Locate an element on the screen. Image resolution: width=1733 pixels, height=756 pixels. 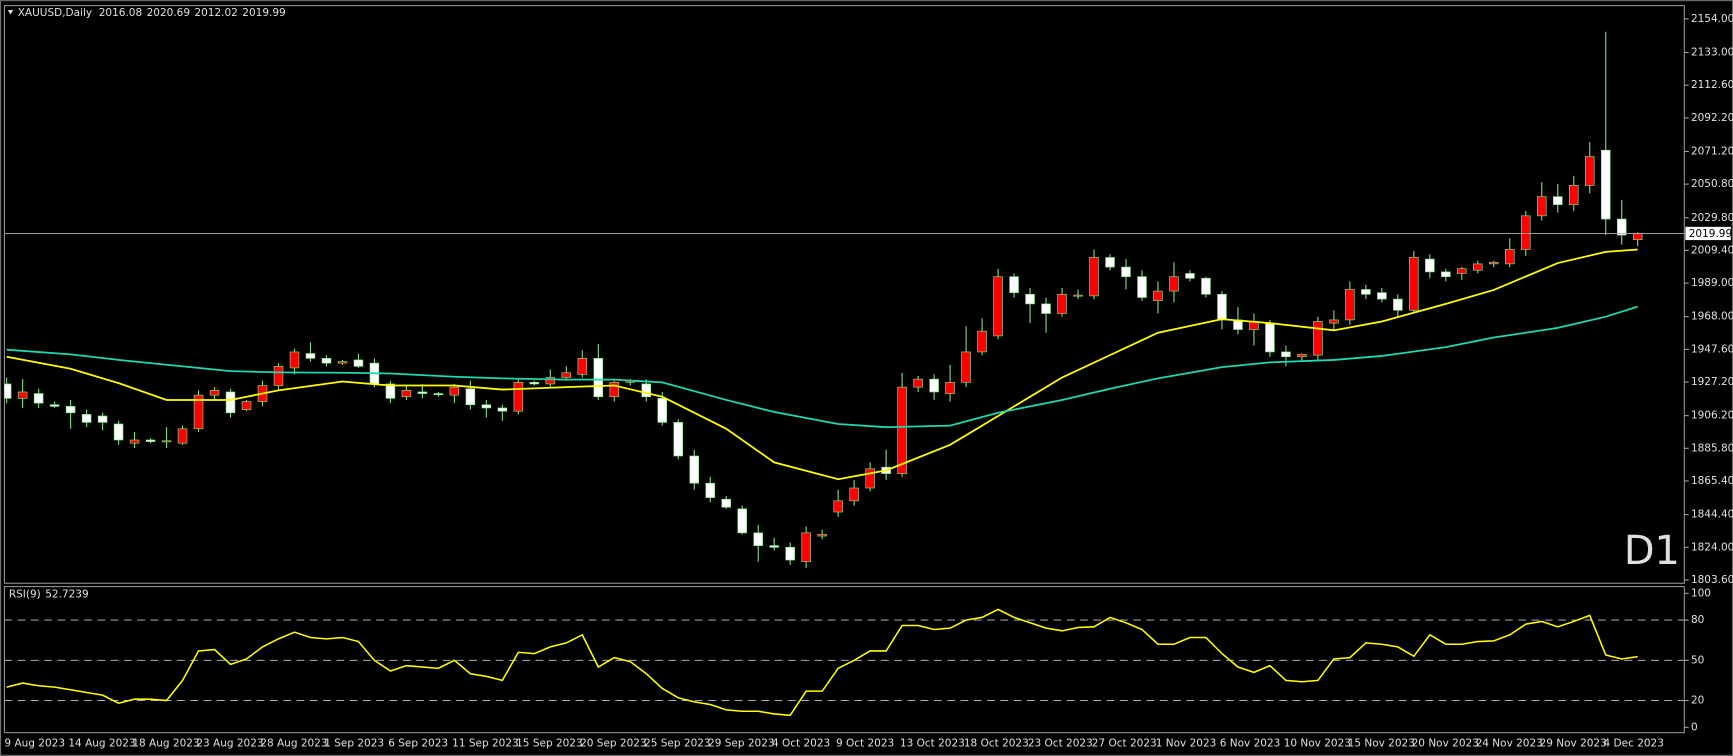
y-tick-label: 20 is located at coordinates (1697, 701).